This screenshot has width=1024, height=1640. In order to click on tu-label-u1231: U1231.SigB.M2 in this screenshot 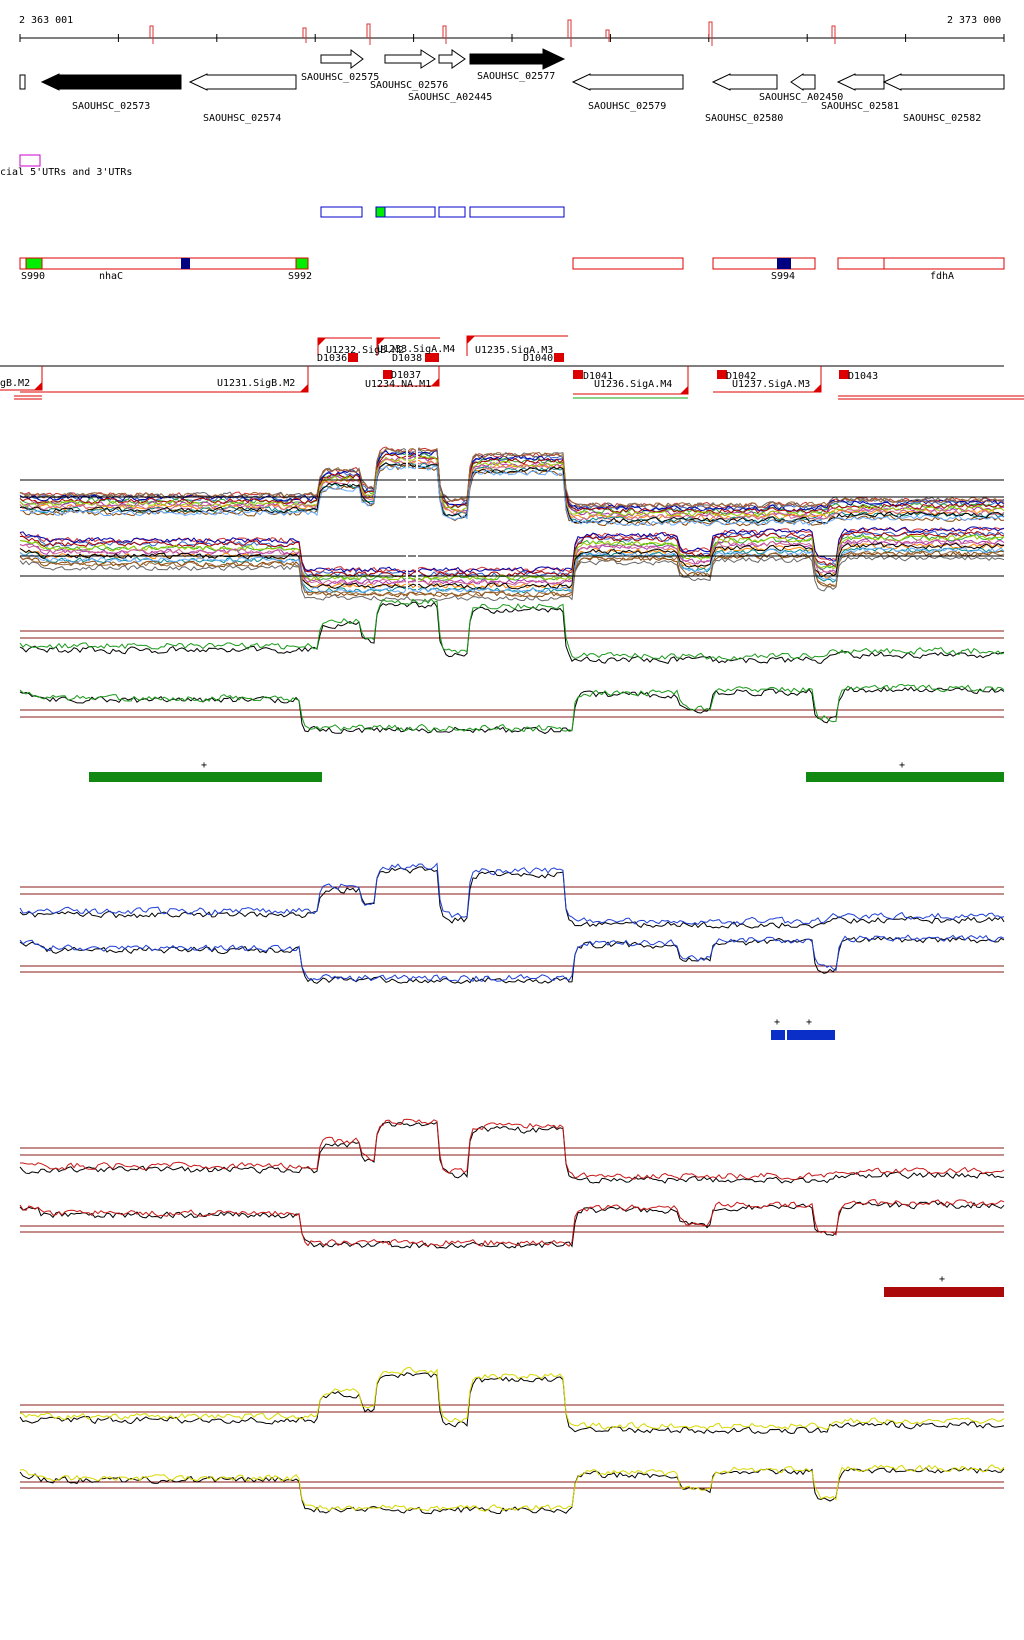, I will do `click(256, 383)`.